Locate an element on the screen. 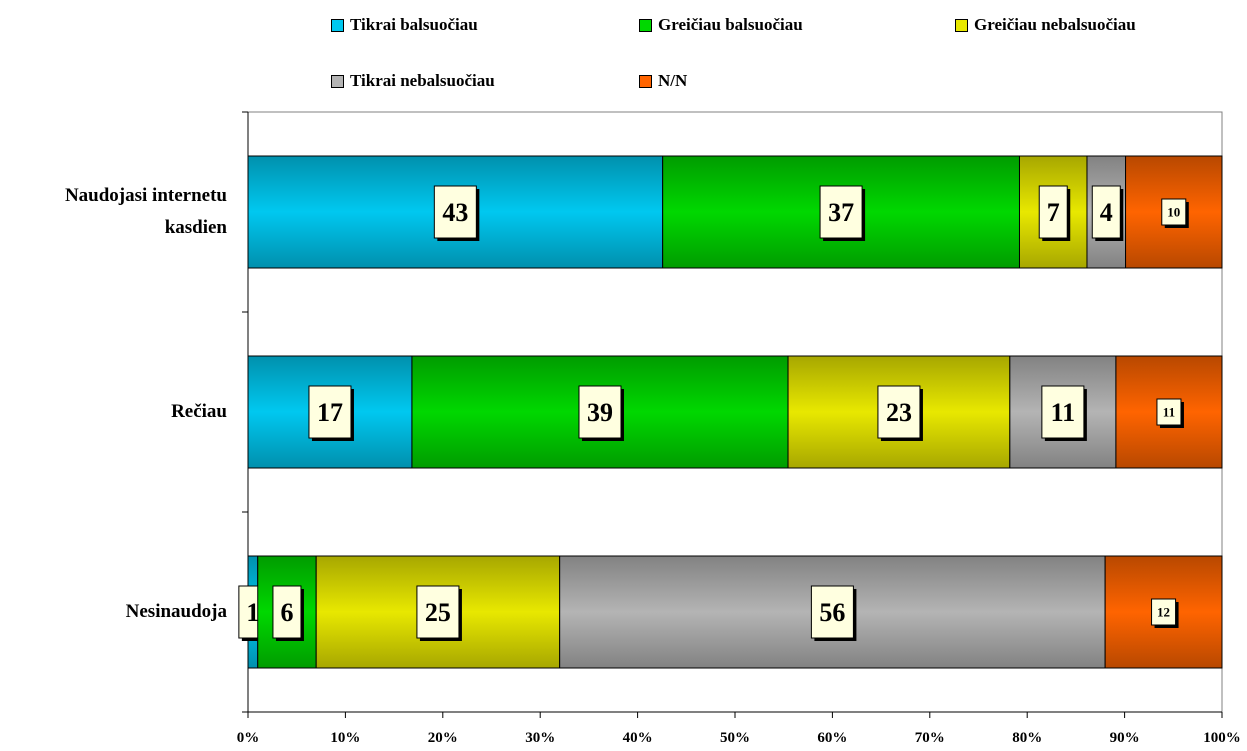  legend-item: N/N is located at coordinates (663, 81).